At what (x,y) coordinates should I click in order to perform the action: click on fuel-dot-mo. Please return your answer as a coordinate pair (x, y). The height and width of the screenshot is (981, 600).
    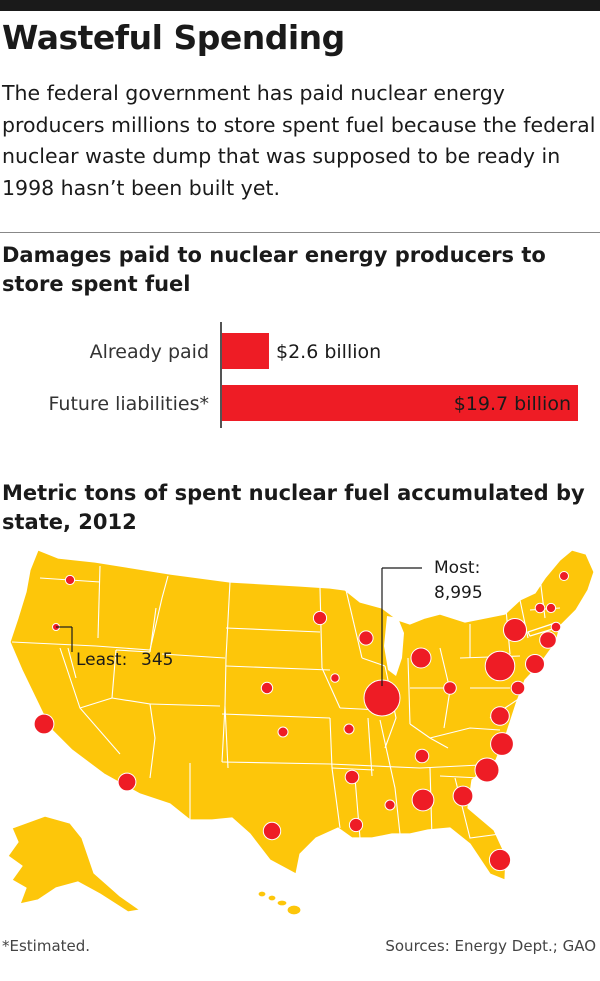
    Looking at the image, I should click on (349, 729).